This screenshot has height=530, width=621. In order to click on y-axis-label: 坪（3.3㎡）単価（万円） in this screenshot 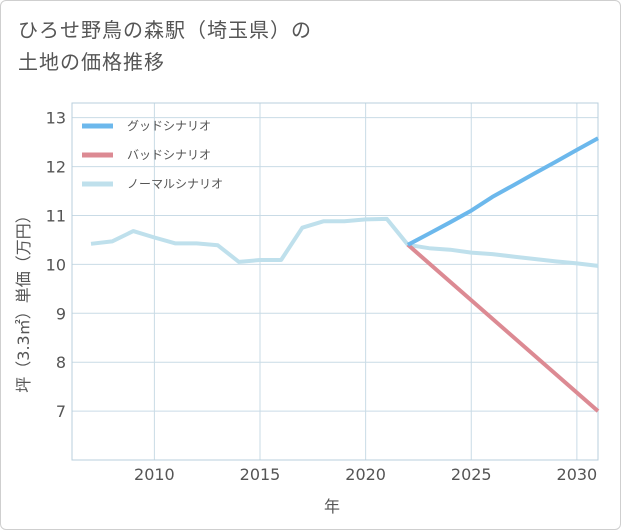, I will do `click(23, 299)`.